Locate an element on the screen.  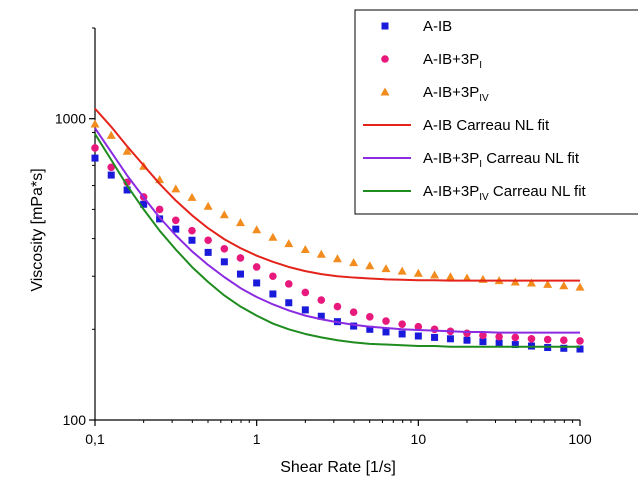
x-tick-label: 100 is located at coordinates (580, 439).